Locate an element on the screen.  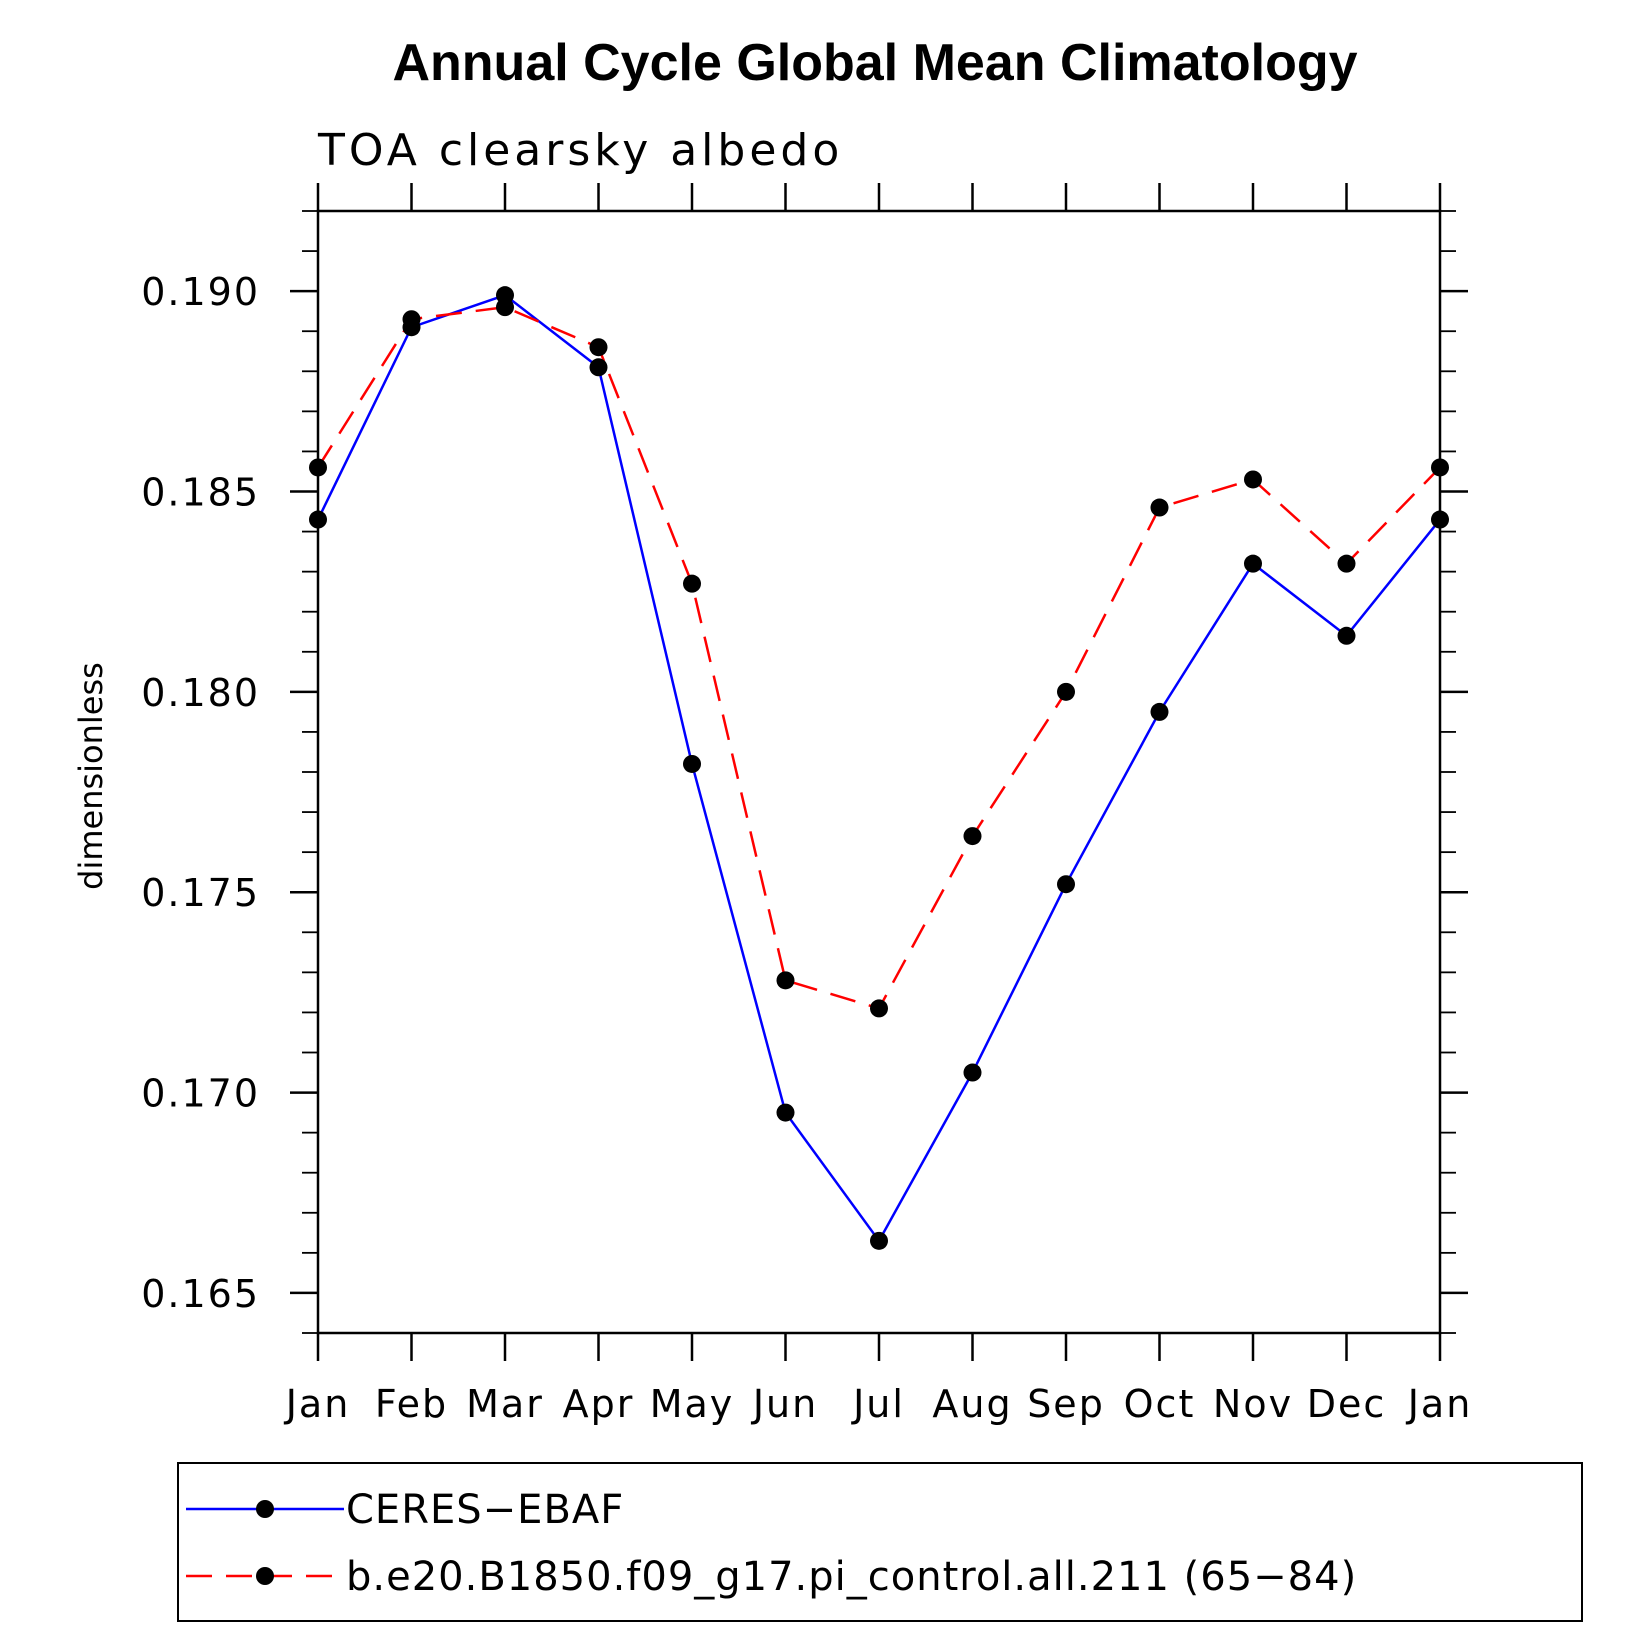
y-tick-label: 0.165 is located at coordinates (200, 1294).